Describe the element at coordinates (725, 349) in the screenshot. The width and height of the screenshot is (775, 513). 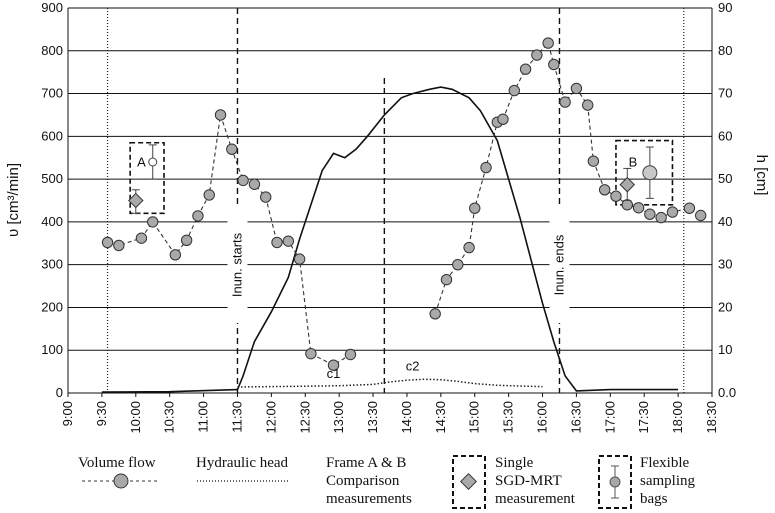
I see `y-right-tick-label: 10` at that location.